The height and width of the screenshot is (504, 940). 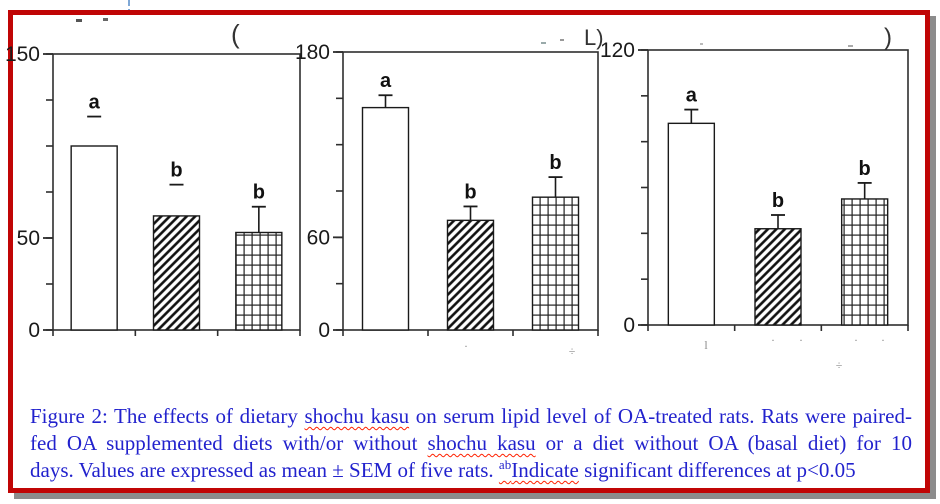 What do you see at coordinates (706, 345) in the screenshot?
I see `cropped-x-label-remnant: l` at bounding box center [706, 345].